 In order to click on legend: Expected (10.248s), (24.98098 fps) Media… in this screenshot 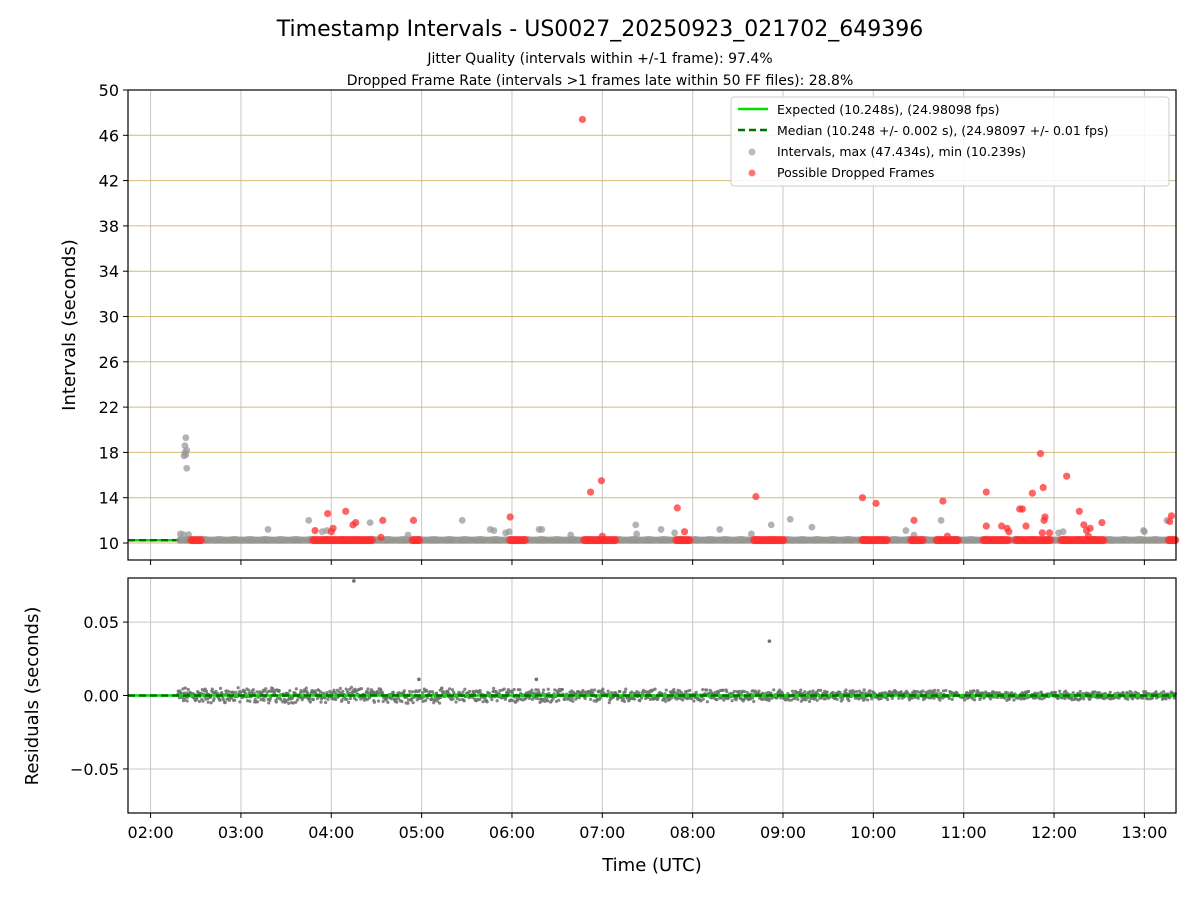, I will do `click(950, 141)`.